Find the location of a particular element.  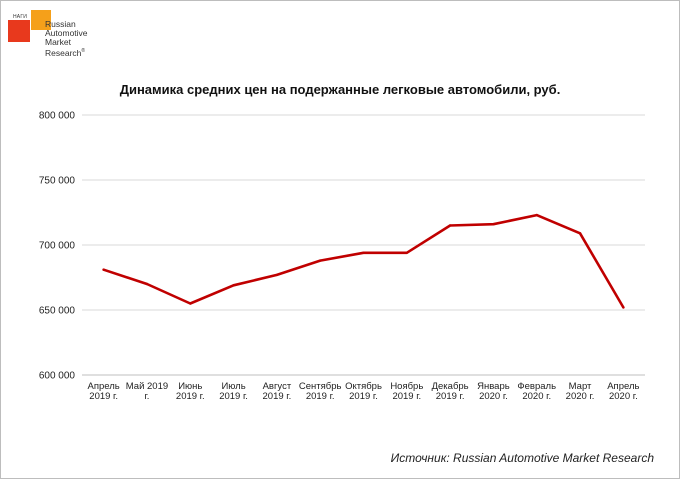

x-tick-label: Январь 2020 г. is located at coordinates (493, 391).